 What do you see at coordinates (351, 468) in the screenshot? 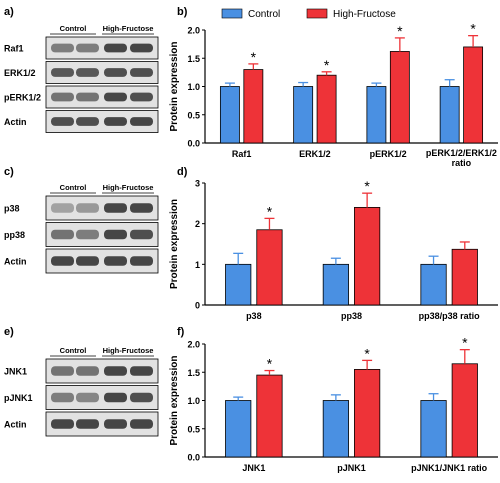
I see `x-tick-label: pJNK1` at bounding box center [351, 468].